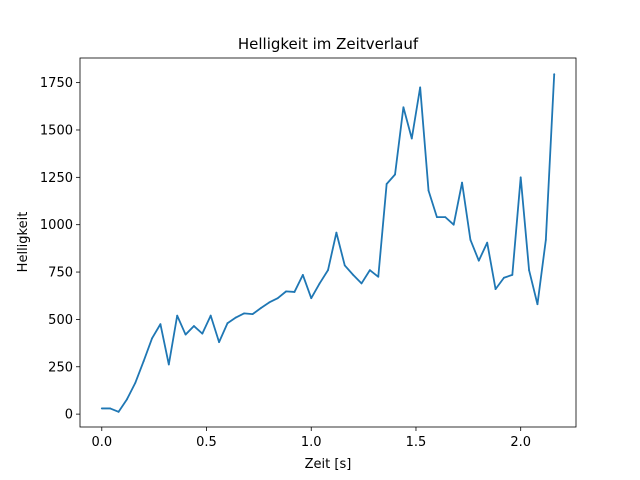 This screenshot has height=480, width=640. I want to click on y-tick-label: 1250, so click(56, 178).